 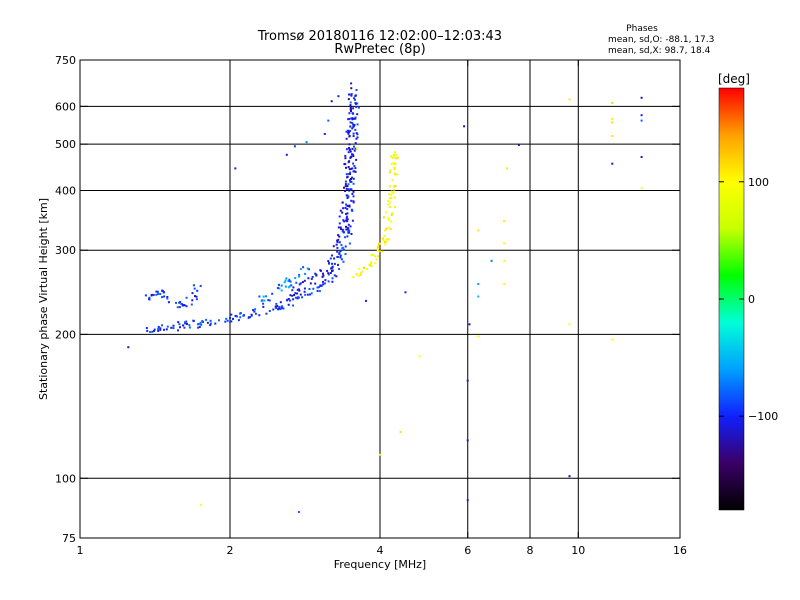 What do you see at coordinates (65, 478) in the screenshot?
I see `y-tick-label: 100` at bounding box center [65, 478].